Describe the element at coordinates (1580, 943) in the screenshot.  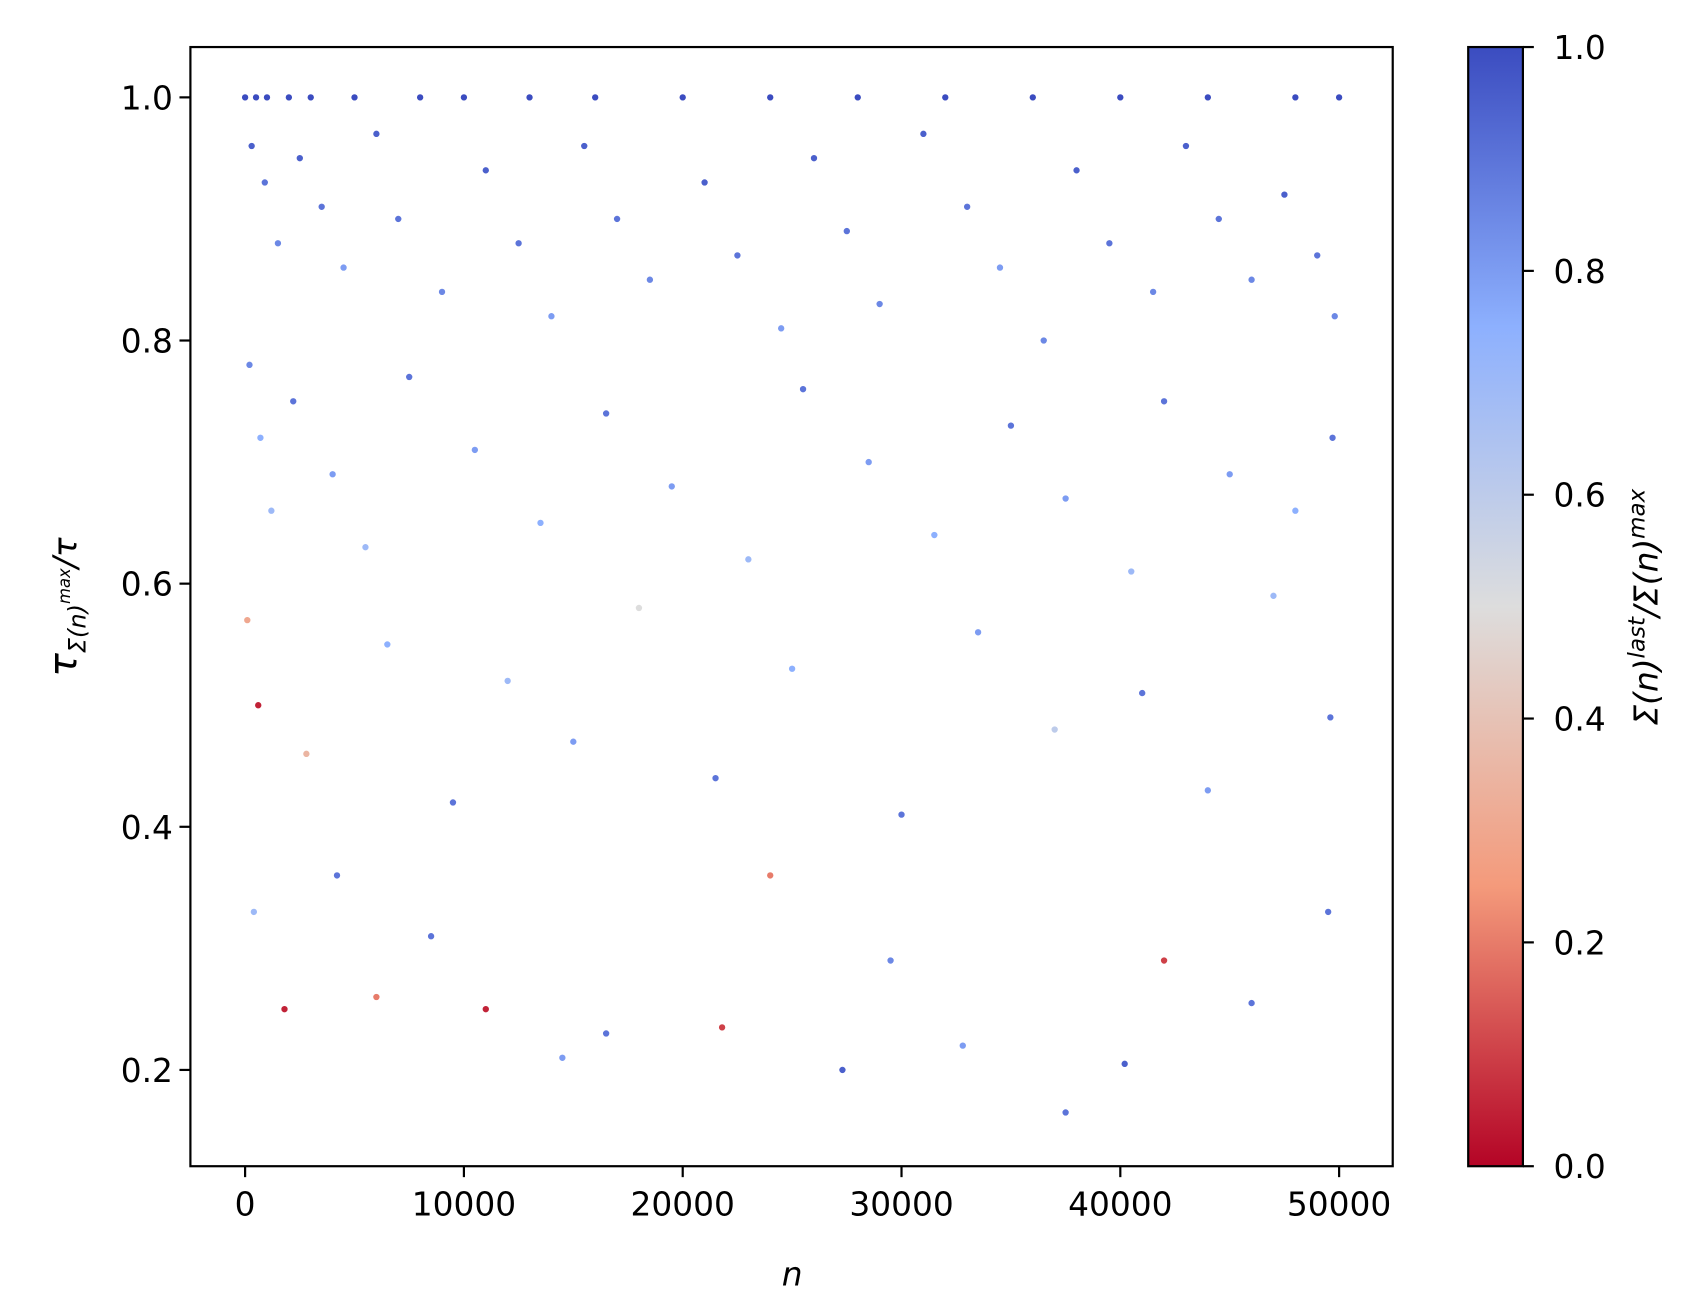
I see `colorbar-tick-label: 0.2` at that location.